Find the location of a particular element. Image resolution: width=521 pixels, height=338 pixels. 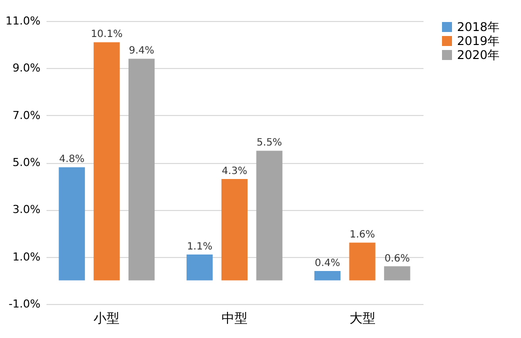

y-tick-label: 1.0% is located at coordinates (26, 257).